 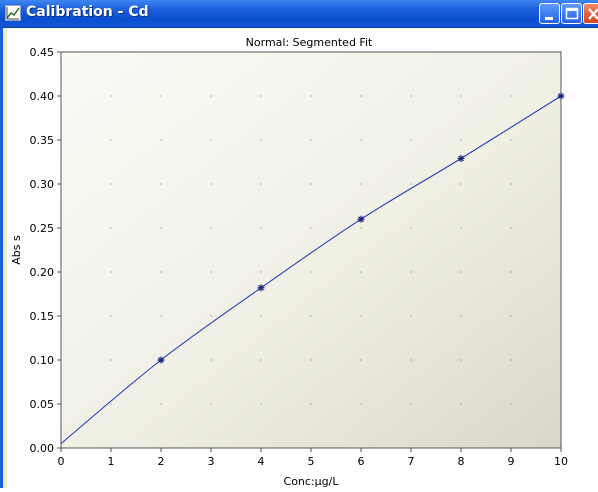 What do you see at coordinates (42, 228) in the screenshot?
I see `y-tick-label: 0.25` at bounding box center [42, 228].